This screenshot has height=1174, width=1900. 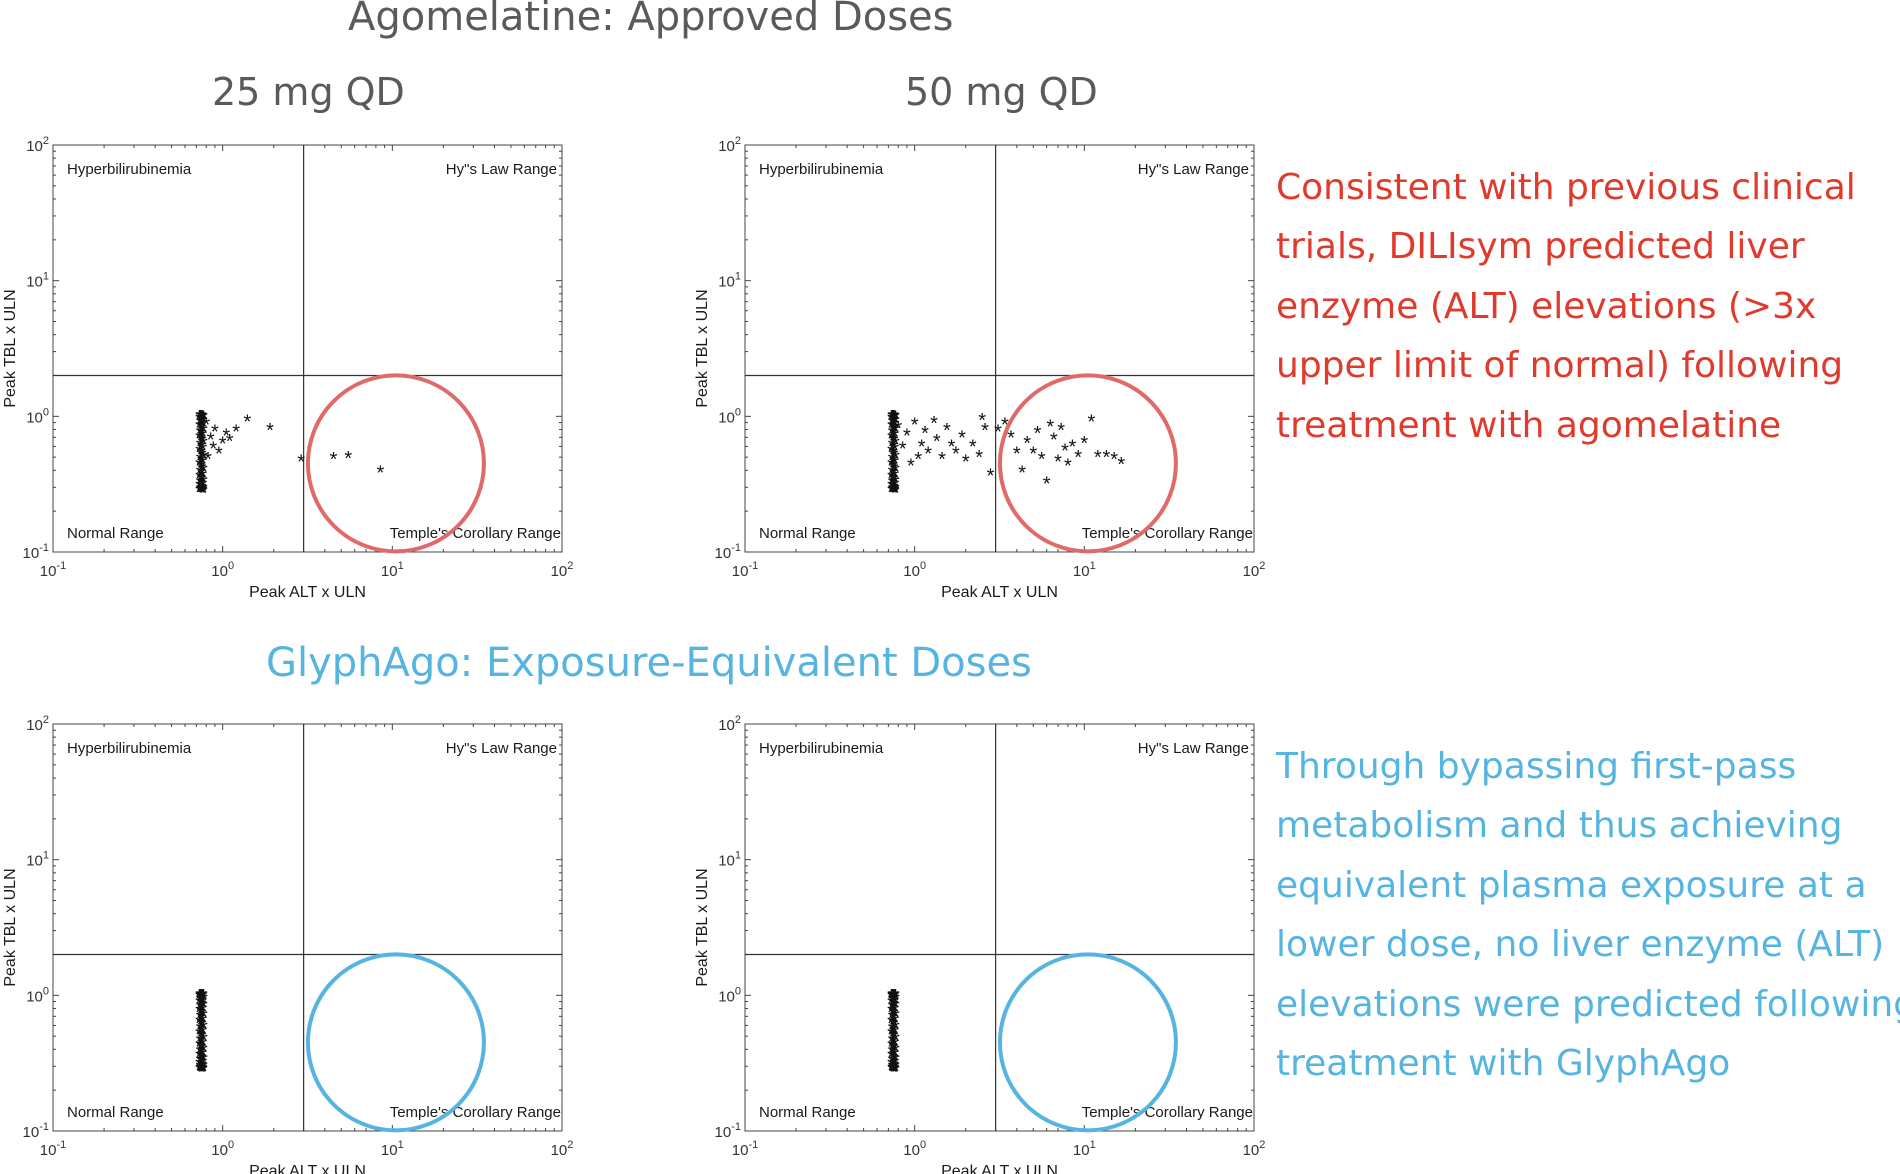 I want to click on top-note-line: Consistent with previous clinical, so click(x=1566, y=187).